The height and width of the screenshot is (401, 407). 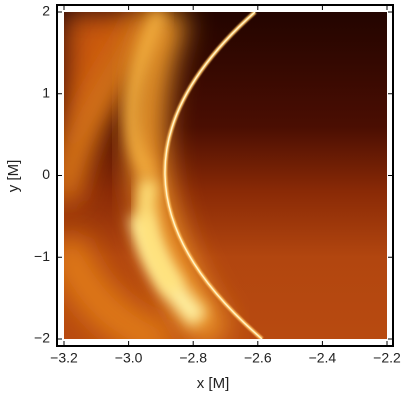 What do you see at coordinates (46, 92) in the screenshot?
I see `y-tick-label: 1` at bounding box center [46, 92].